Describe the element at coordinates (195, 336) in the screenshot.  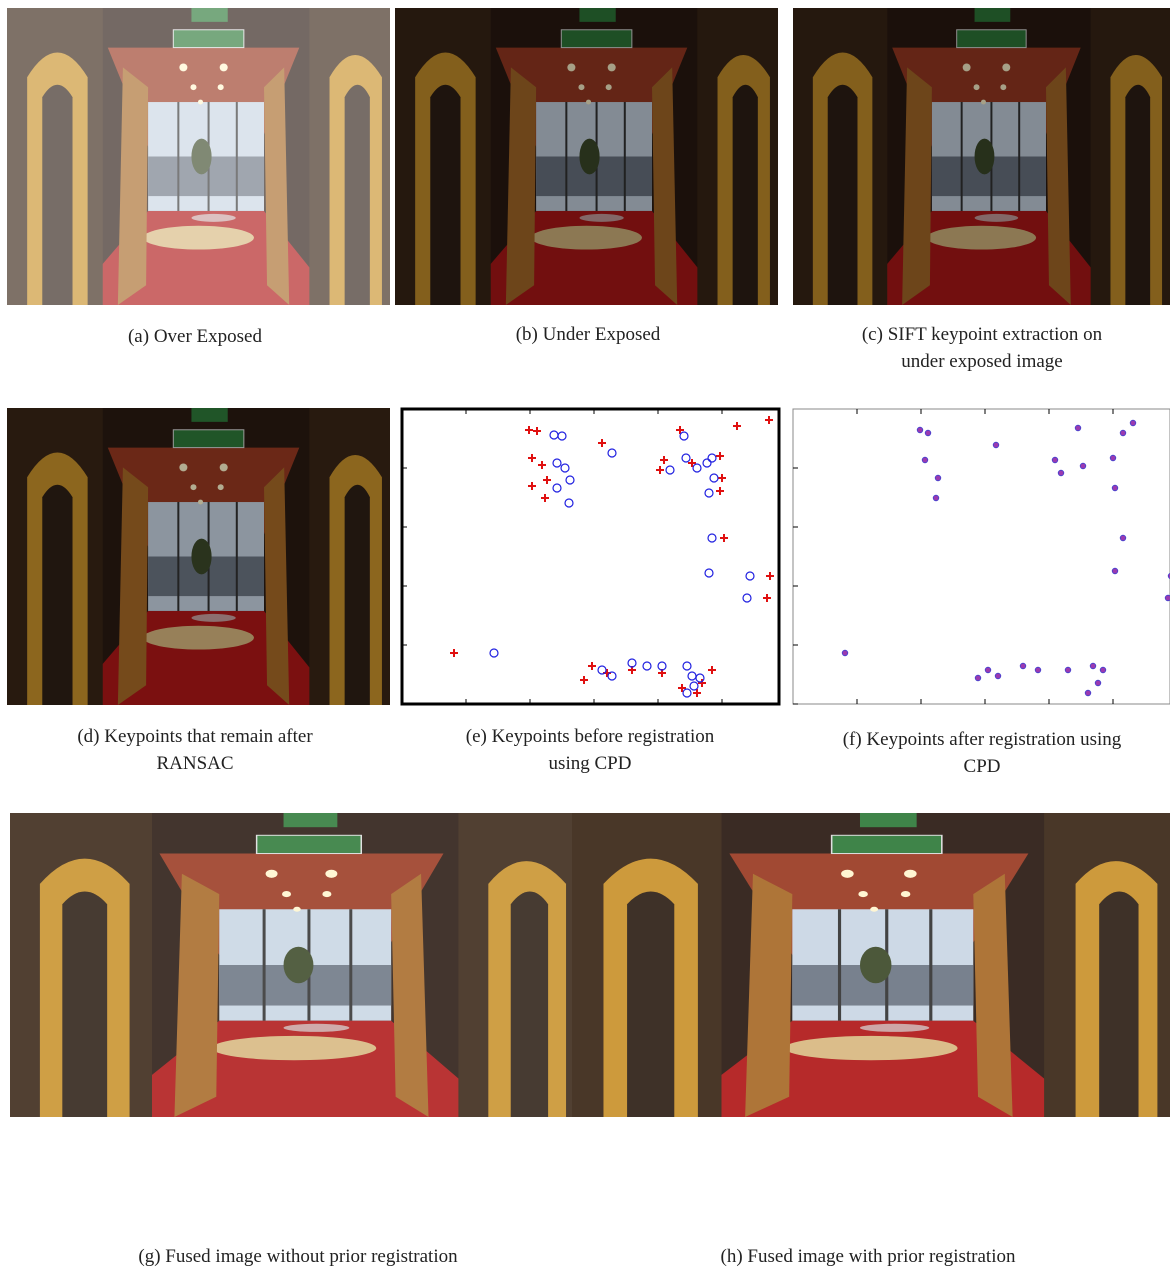
I see `caption: (a) Over Exposed` at that location.